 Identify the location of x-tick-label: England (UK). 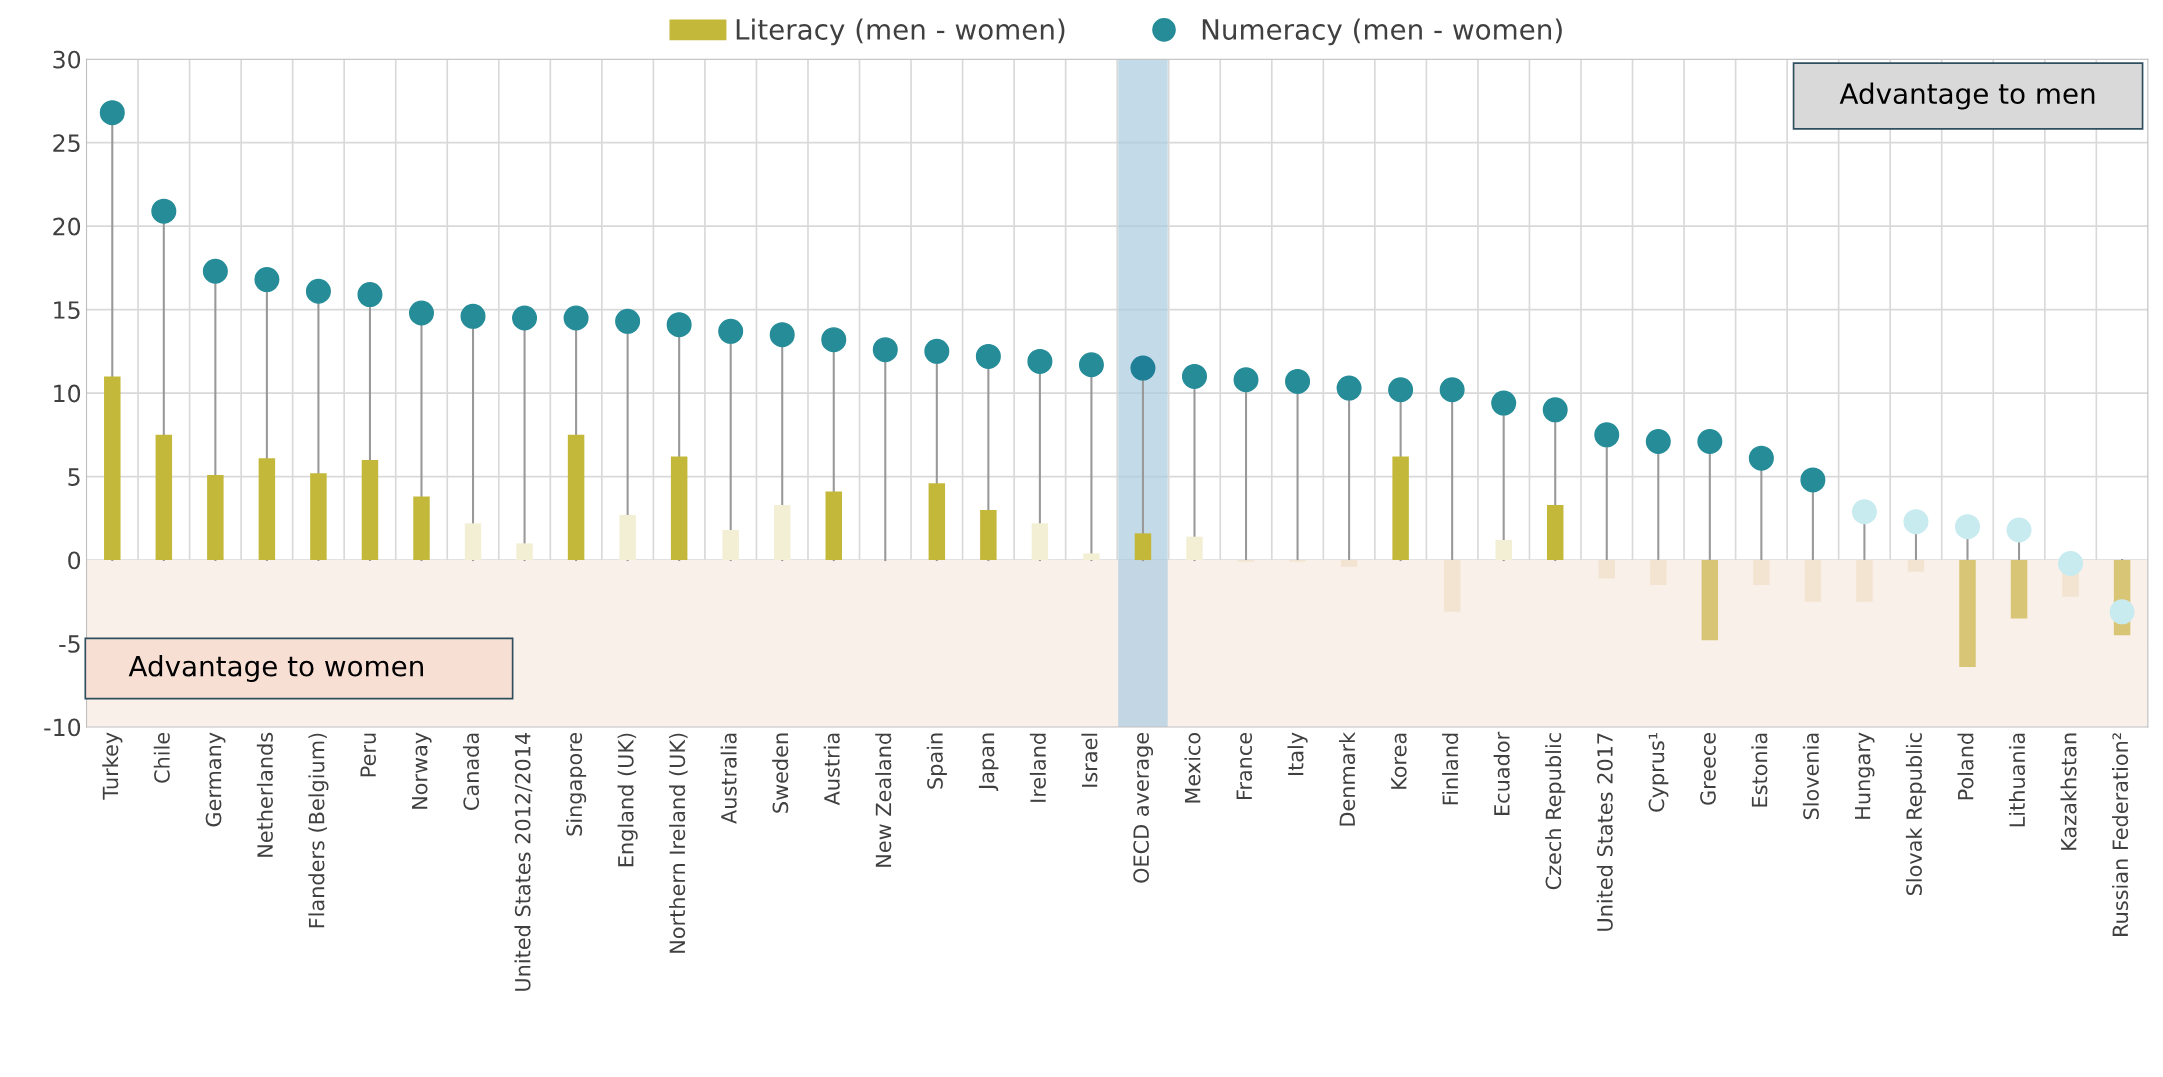
(627, 800).